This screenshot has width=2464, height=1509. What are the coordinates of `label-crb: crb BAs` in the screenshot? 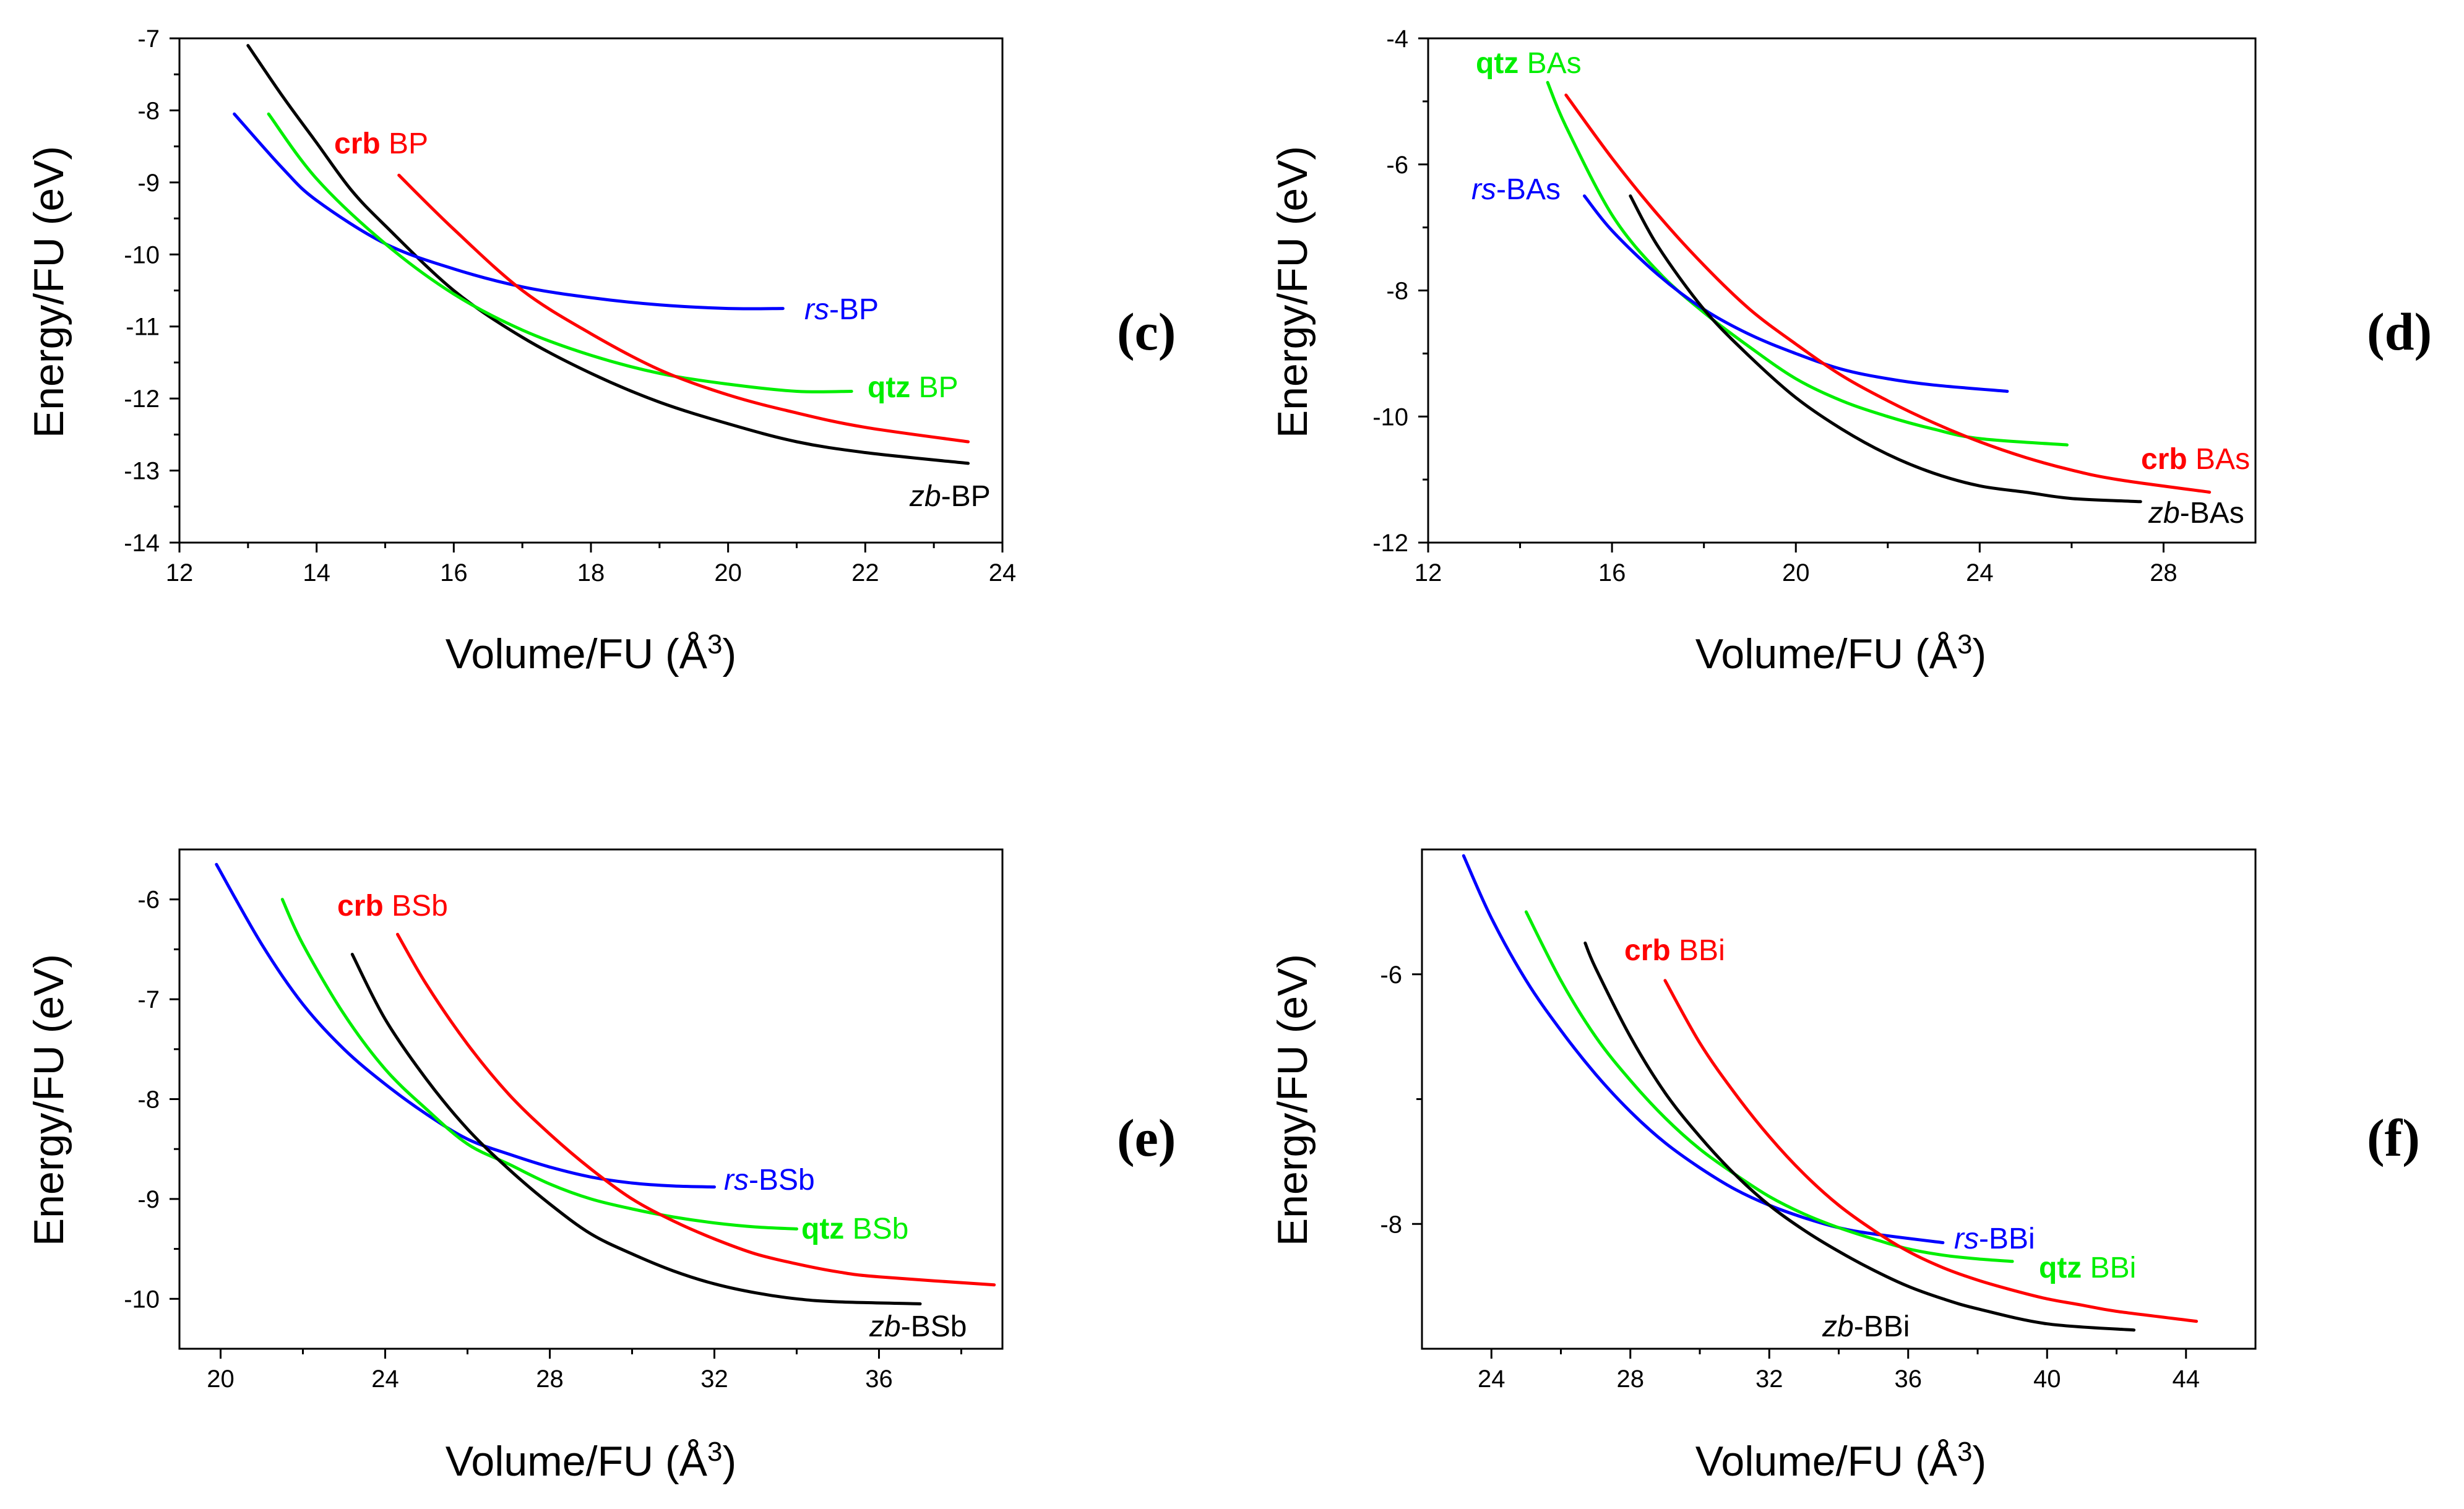 It's located at (2195, 459).